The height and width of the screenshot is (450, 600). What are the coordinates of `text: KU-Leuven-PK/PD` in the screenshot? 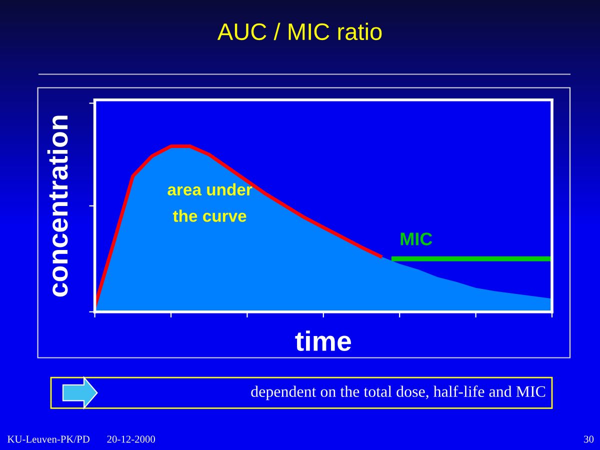 It's located at (49, 439).